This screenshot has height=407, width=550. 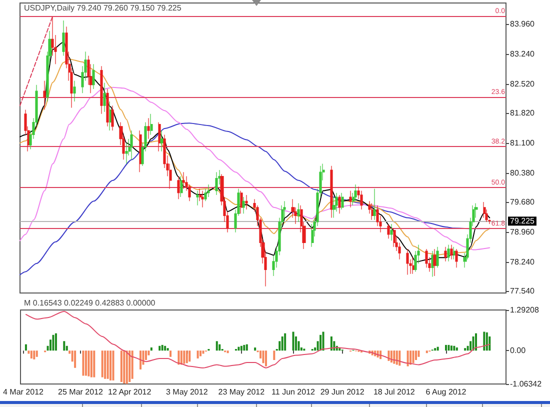 What do you see at coordinates (523, 84) in the screenshot?
I see `y-tick-label: 82.520` at bounding box center [523, 84].